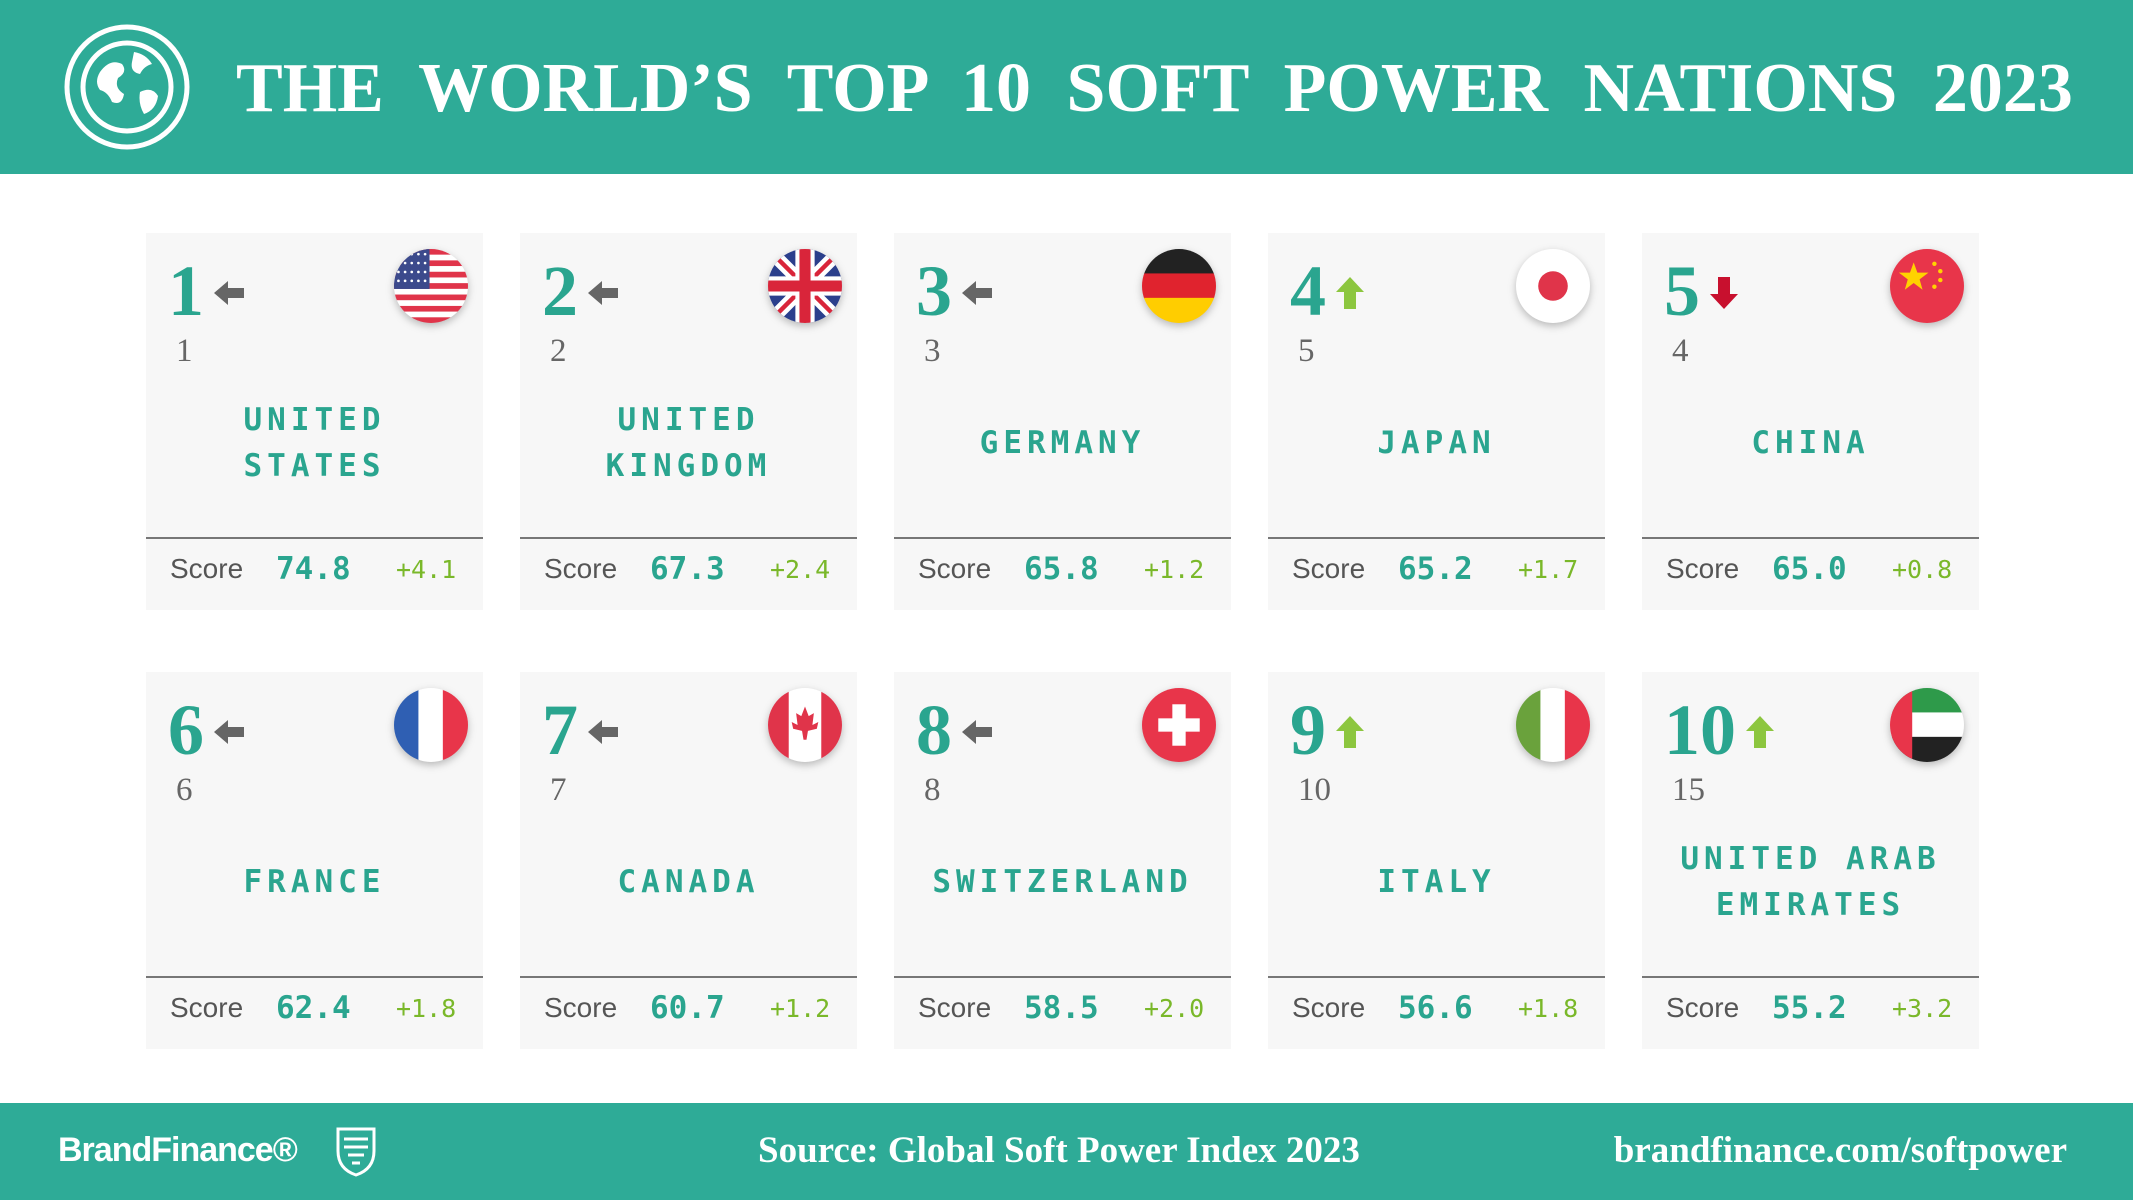 This screenshot has height=1200, width=2133. I want to click on rank: 10, so click(1700, 730).